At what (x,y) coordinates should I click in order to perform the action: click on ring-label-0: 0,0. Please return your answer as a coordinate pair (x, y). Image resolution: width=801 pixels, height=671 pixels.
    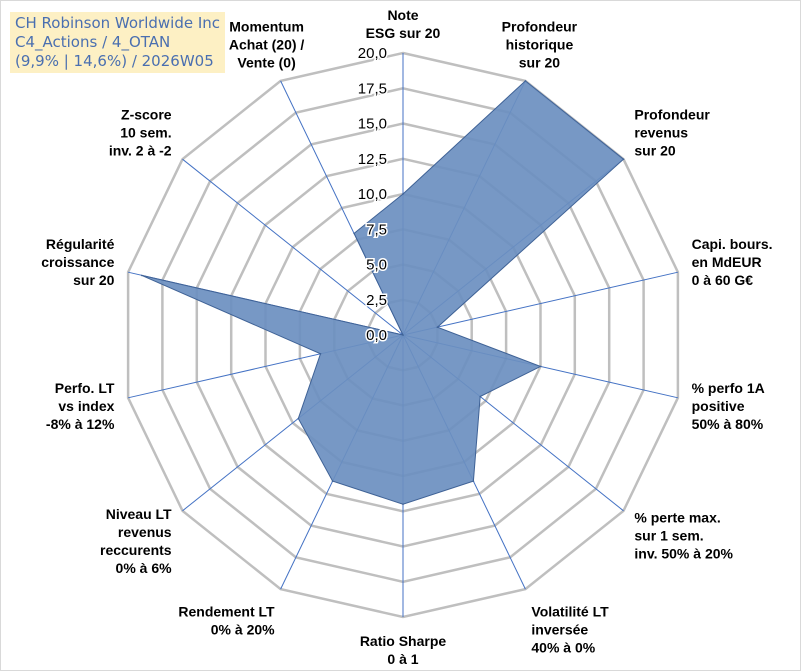
    Looking at the image, I should click on (376, 335).